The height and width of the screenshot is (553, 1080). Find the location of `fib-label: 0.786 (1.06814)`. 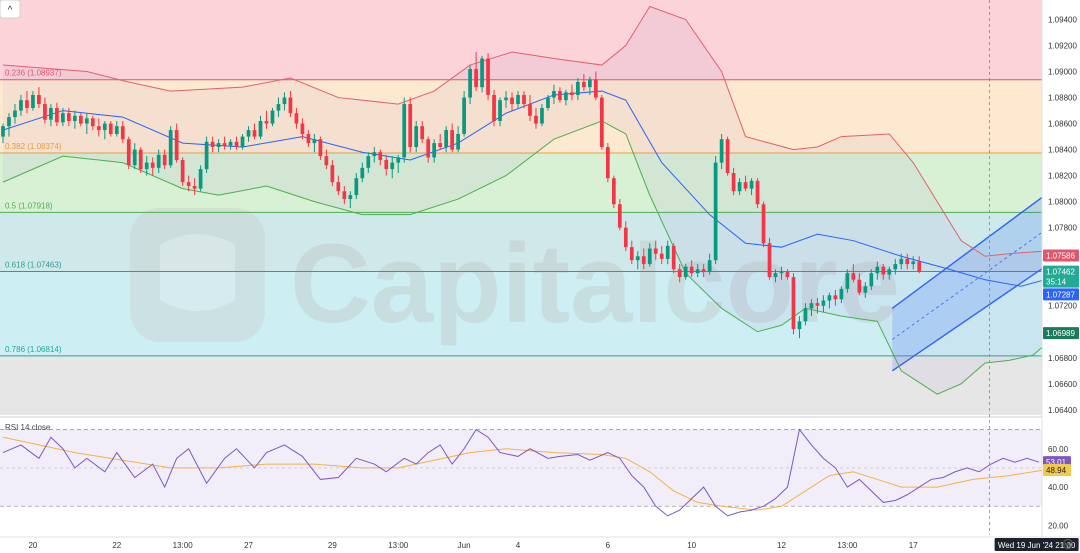

fib-label: 0.786 (1.06814) is located at coordinates (33, 349).